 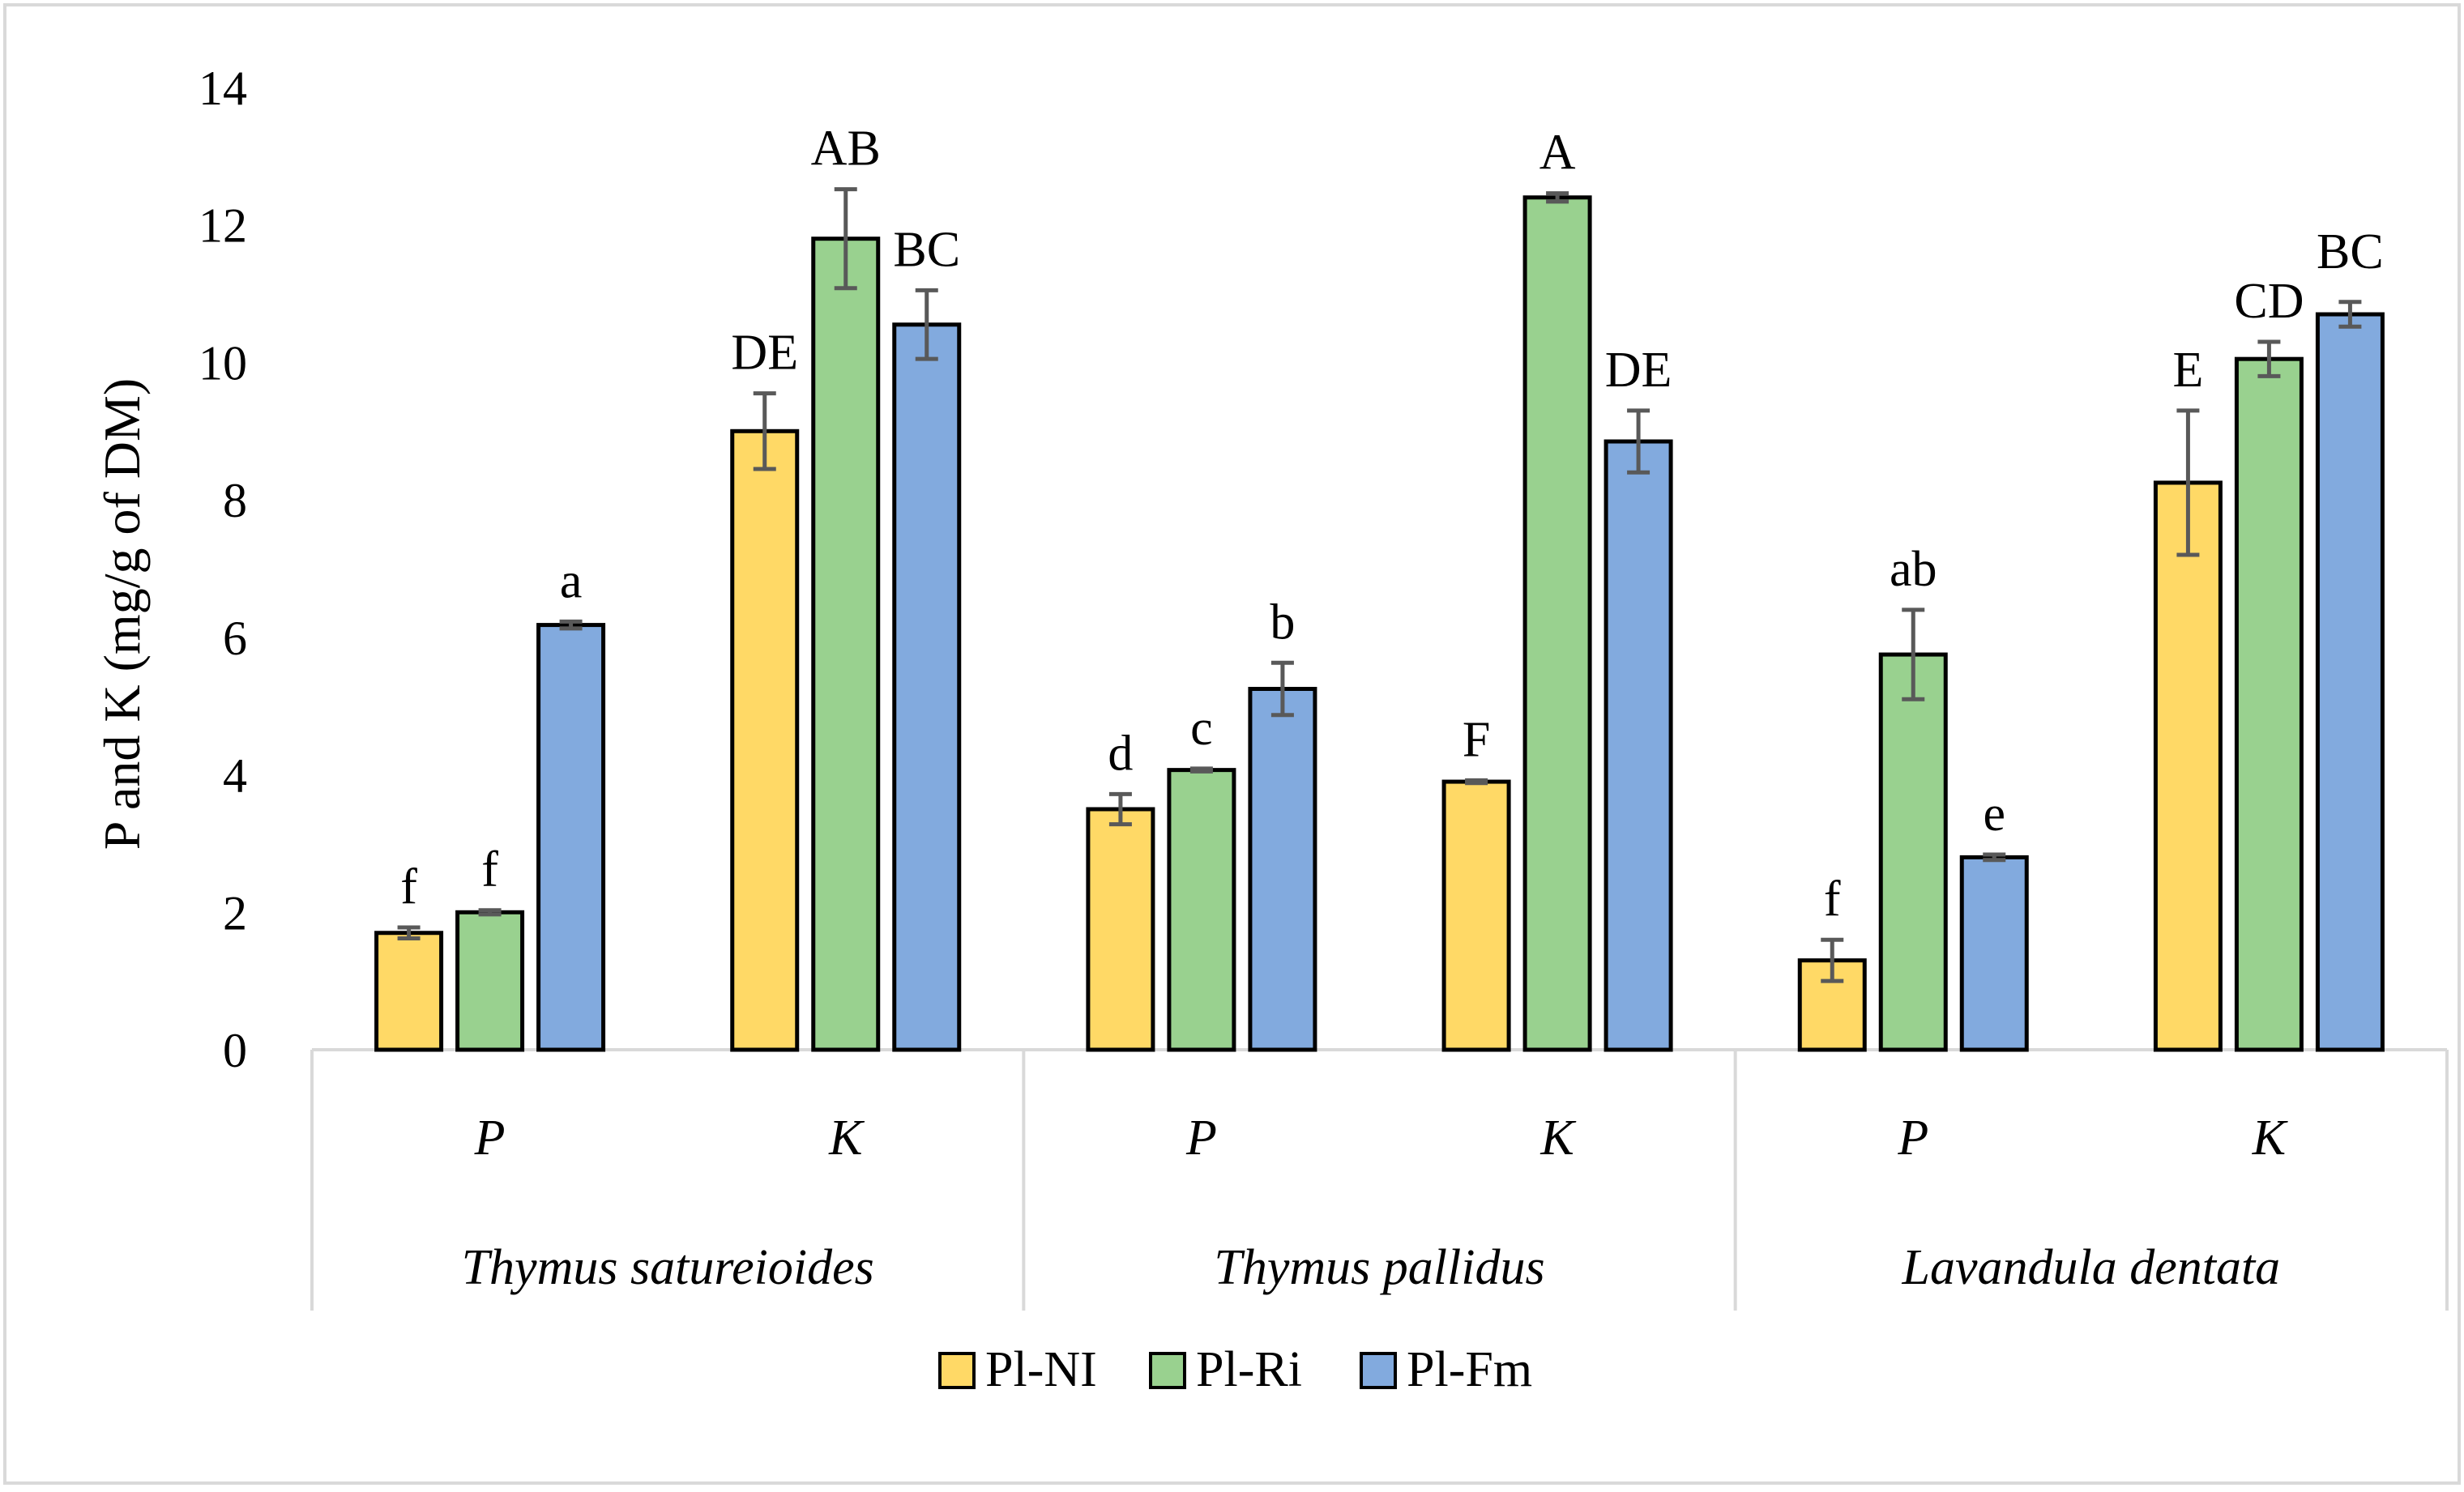 I want to click on y-tick-label: 6, so click(x=235, y=639).